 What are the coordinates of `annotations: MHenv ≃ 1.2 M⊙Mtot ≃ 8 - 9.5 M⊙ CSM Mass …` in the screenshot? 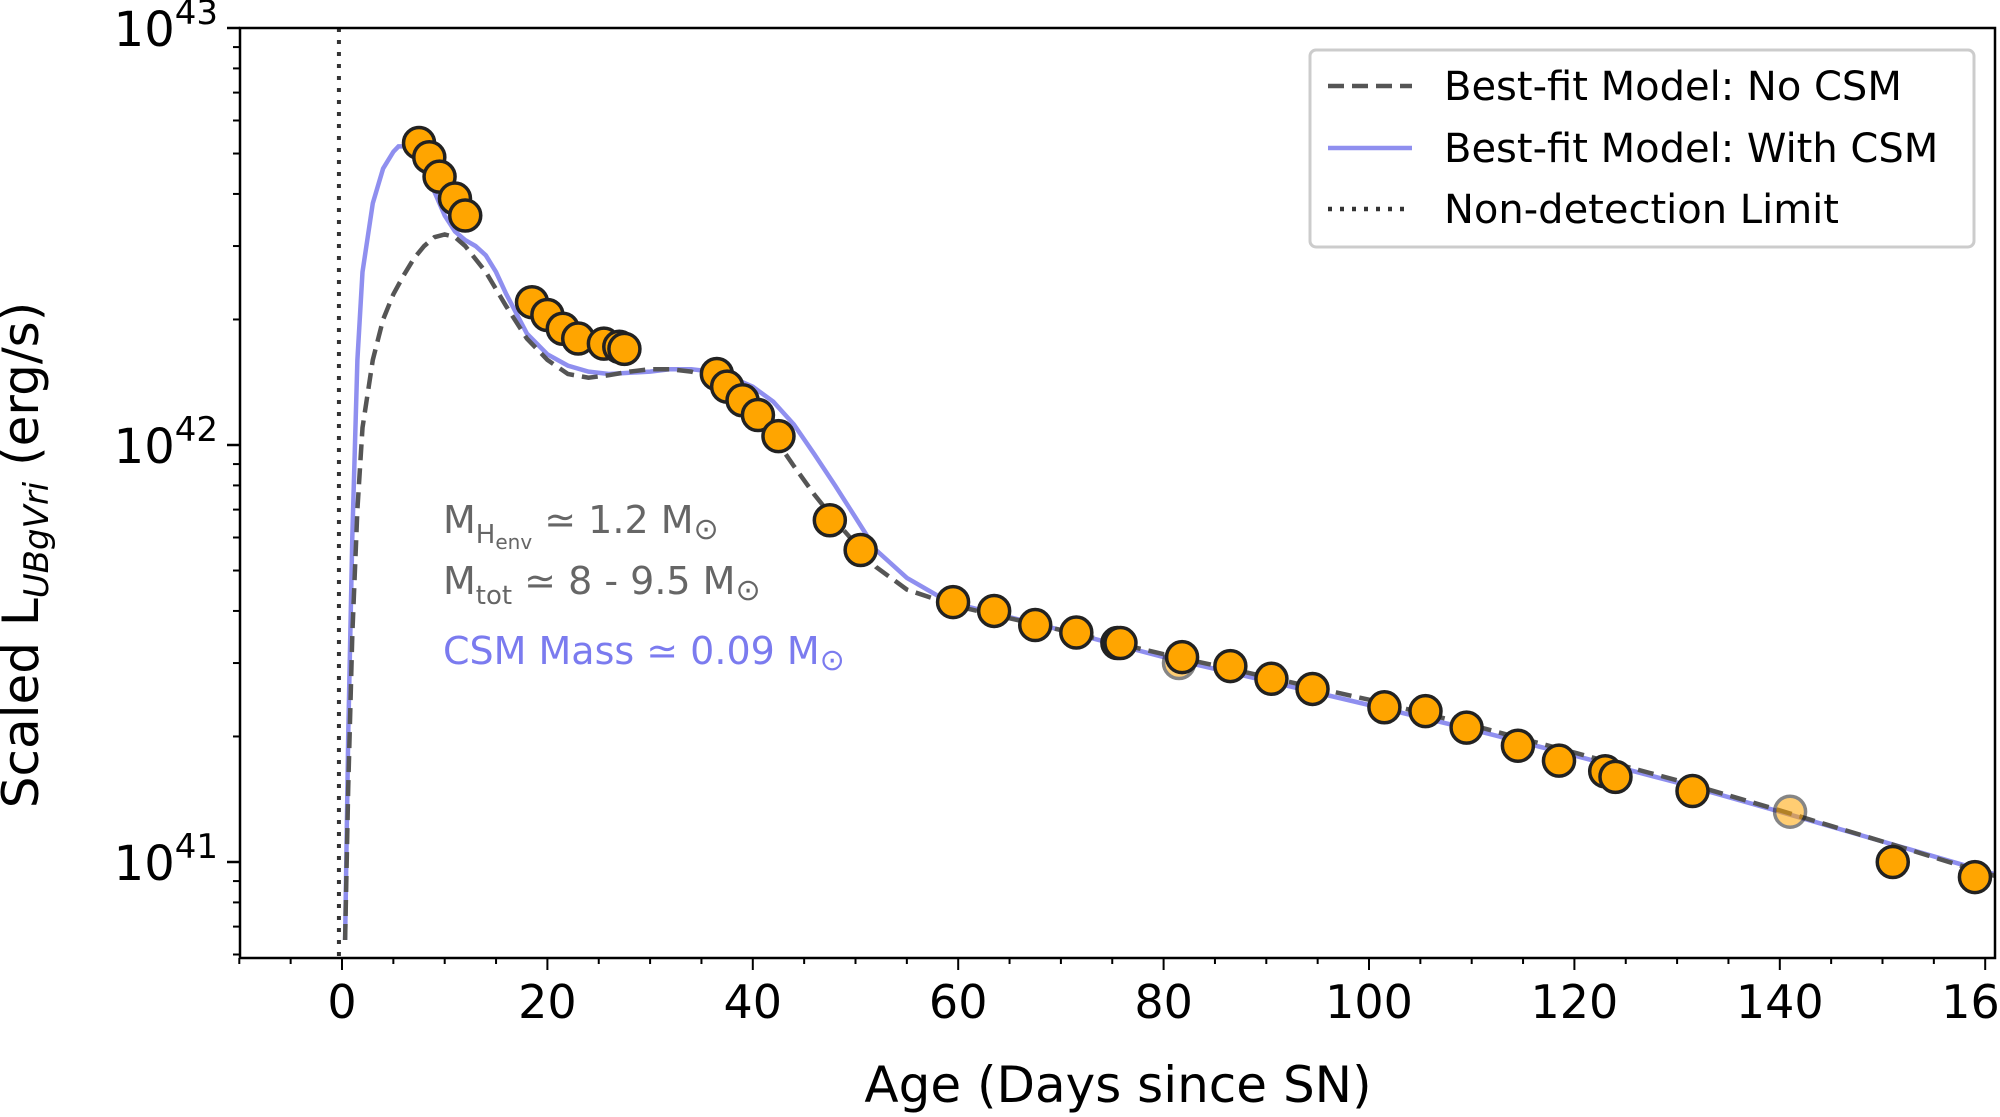 It's located at (644, 588).